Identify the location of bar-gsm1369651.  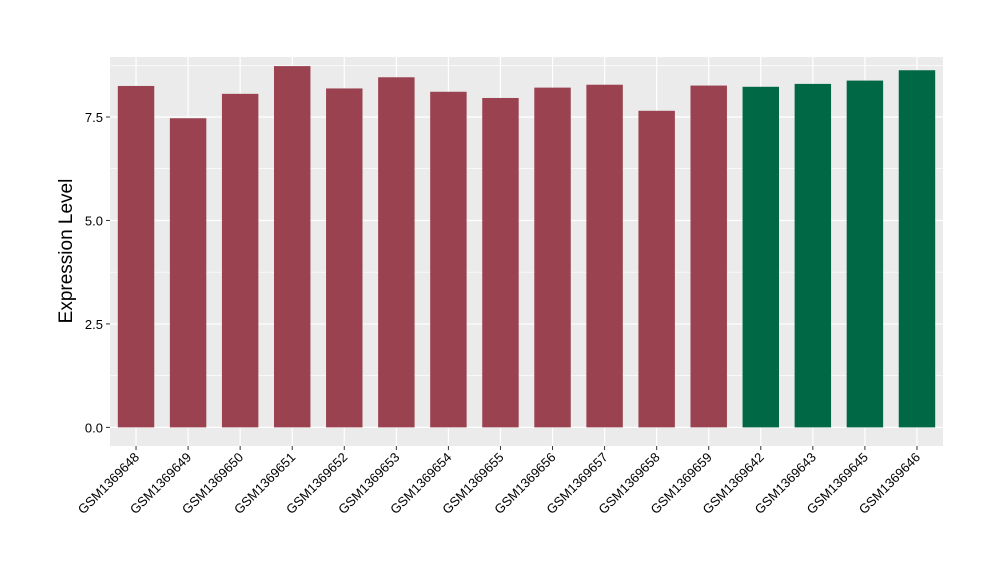
(292, 247).